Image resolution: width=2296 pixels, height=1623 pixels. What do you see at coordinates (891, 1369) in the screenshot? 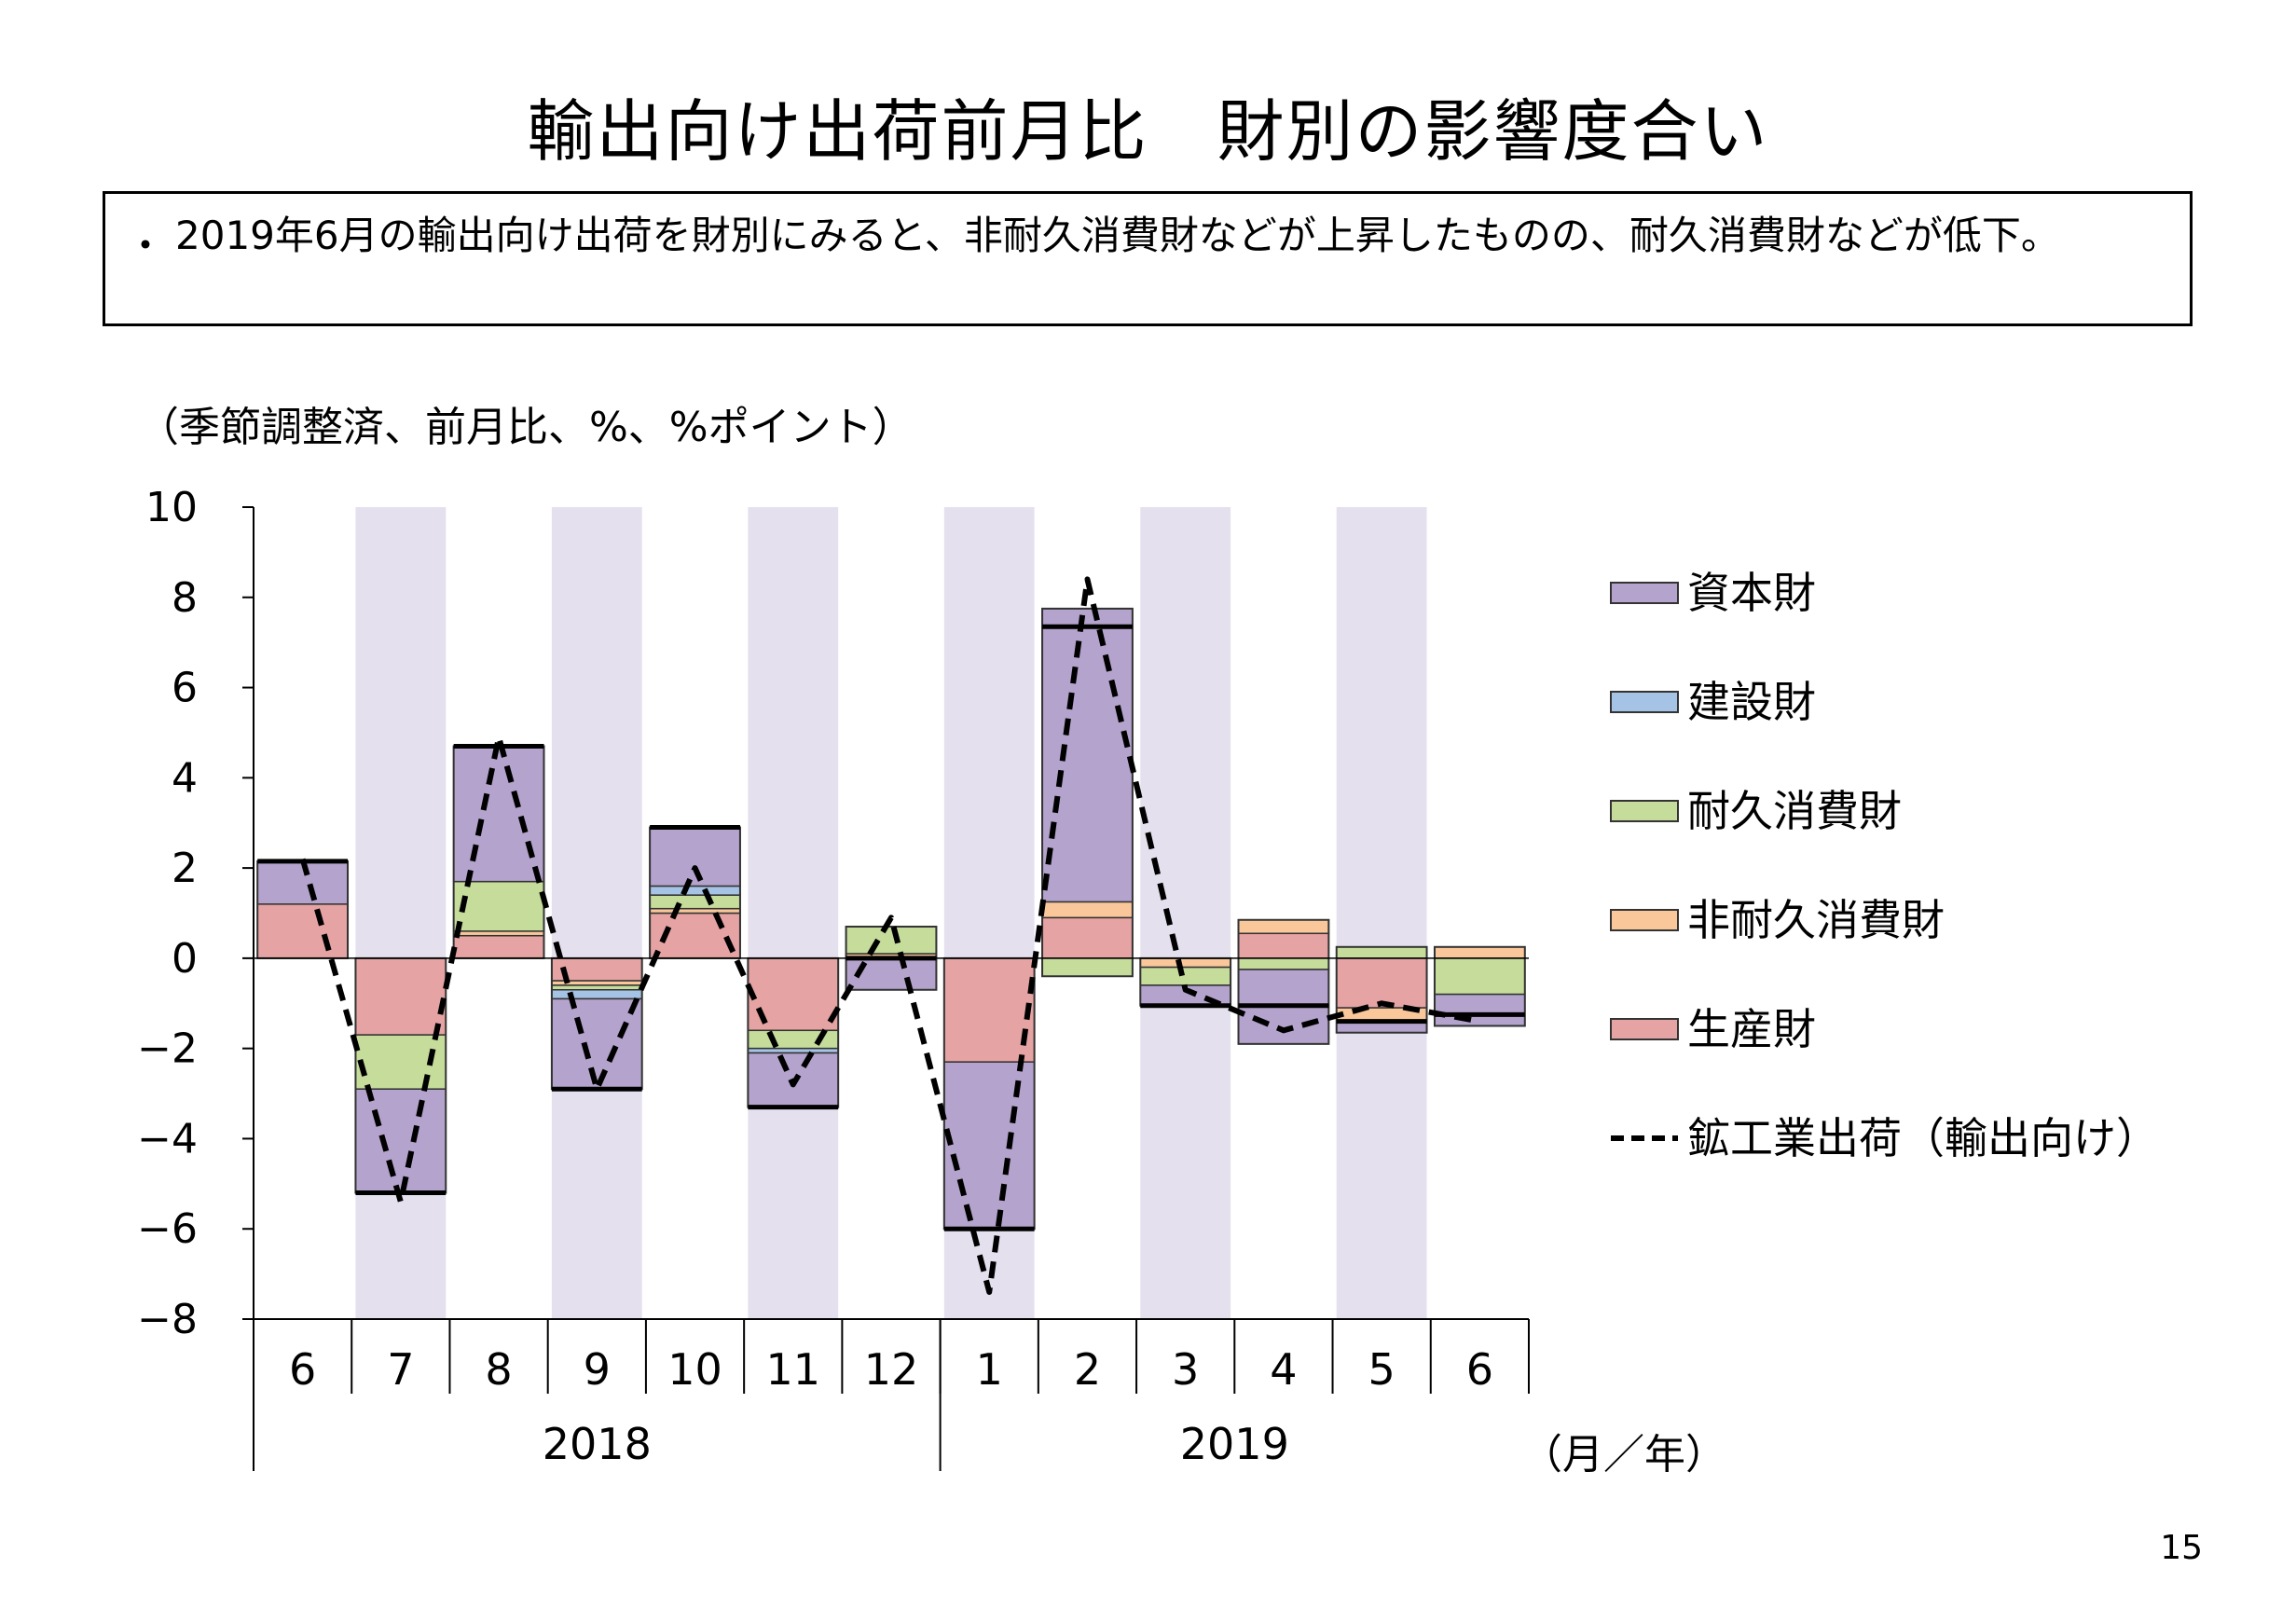
I see `x-tick-label-6: 12` at bounding box center [891, 1369].